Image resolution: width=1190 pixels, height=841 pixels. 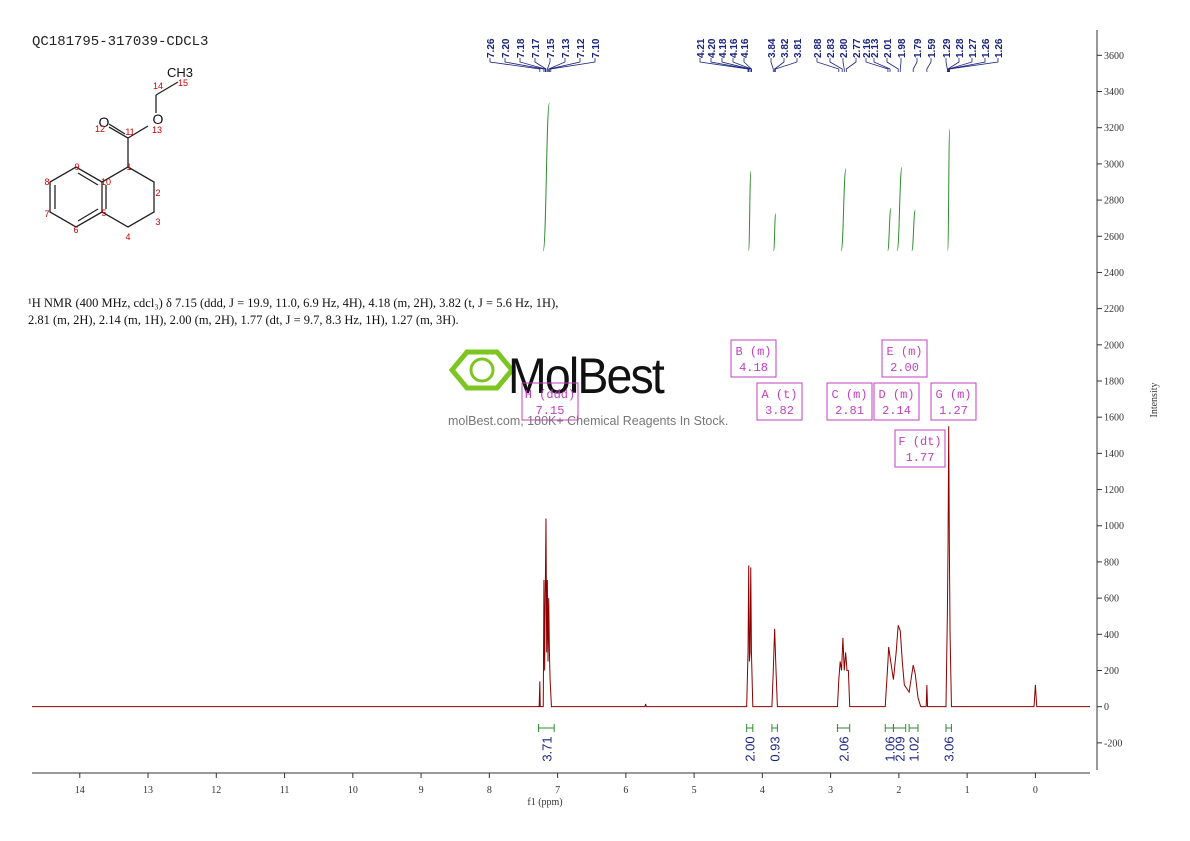 What do you see at coordinates (596, 48) in the screenshot?
I see `peak-label: 7.10` at bounding box center [596, 48].